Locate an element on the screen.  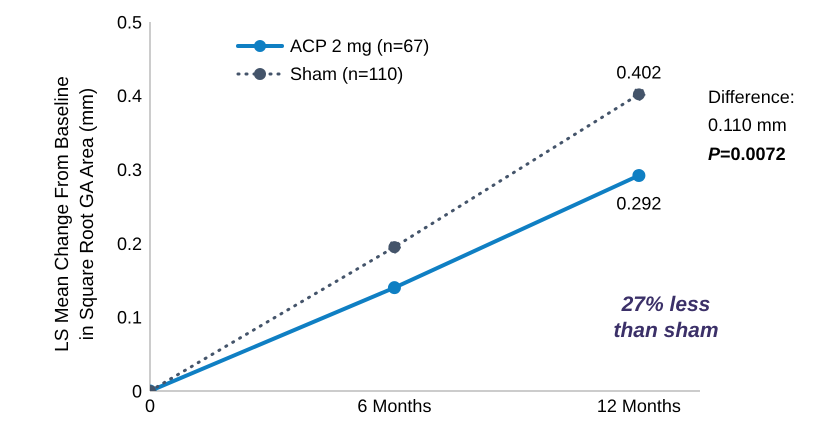
y-tick-label: 0.2 is located at coordinates (129, 244).